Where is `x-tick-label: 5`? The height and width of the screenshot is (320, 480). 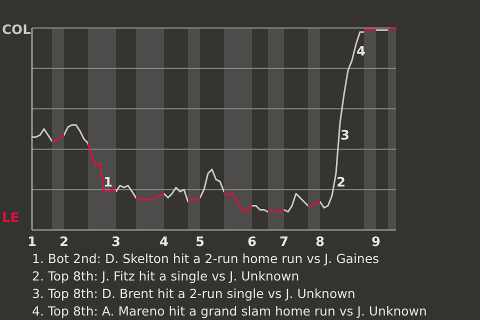
x-tick-label: 5 is located at coordinates (200, 242).